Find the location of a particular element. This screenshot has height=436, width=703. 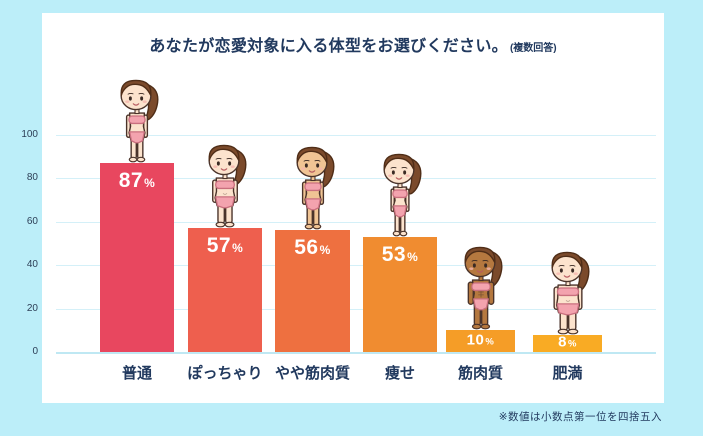

chart-title-note: (複数回答) is located at coordinates (533, 48).